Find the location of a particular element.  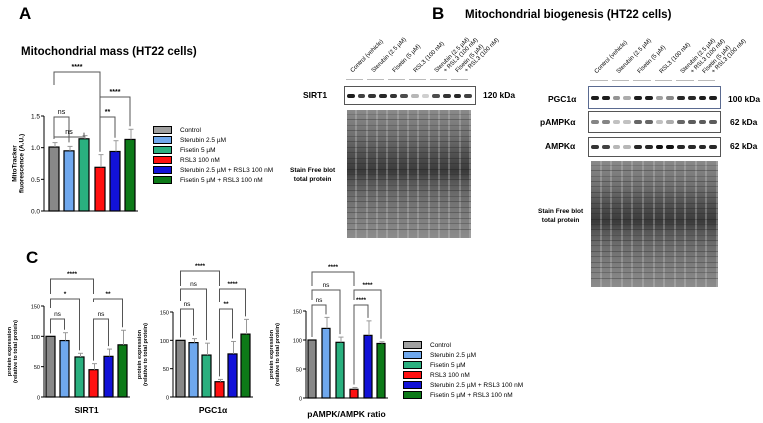

svg-text: 1.0 is located at coordinates (35, 148).